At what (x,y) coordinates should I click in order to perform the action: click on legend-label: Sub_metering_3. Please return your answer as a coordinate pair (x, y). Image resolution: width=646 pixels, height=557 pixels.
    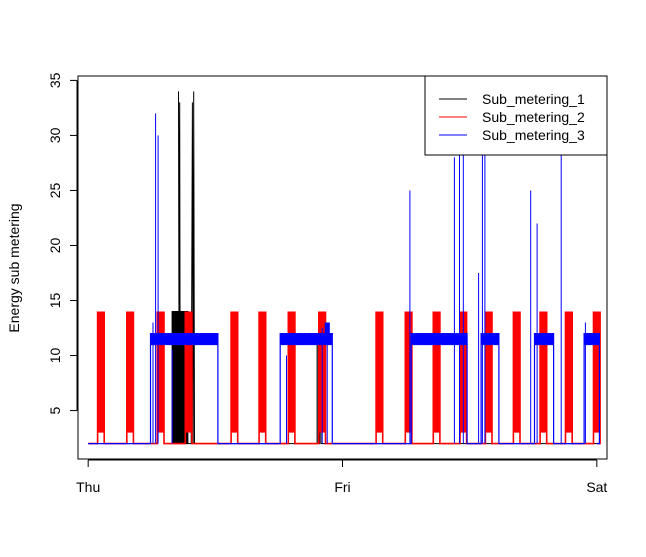
    Looking at the image, I should click on (533, 135).